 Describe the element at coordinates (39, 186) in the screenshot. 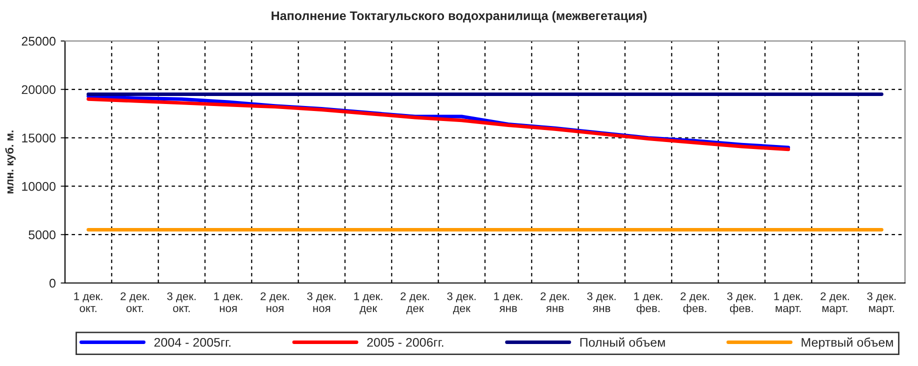

I see `y-tick-label: 10000` at that location.